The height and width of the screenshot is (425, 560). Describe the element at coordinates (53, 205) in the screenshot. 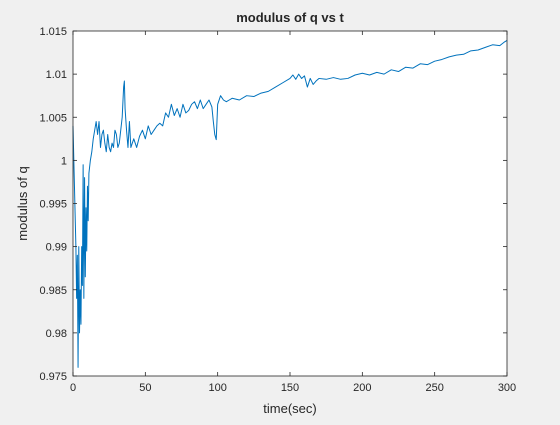

I see `y-tick-label: 0.995` at that location.